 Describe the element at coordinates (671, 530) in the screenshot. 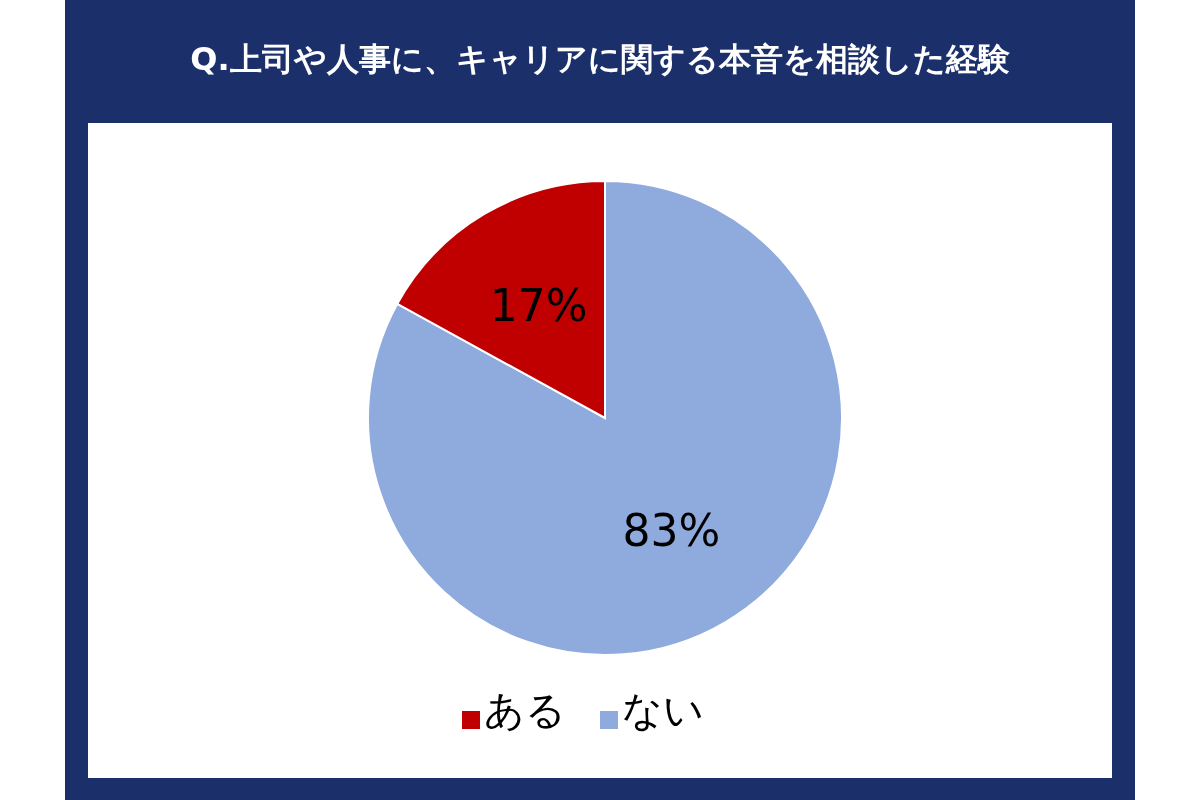

I see `data-label: 83%` at that location.